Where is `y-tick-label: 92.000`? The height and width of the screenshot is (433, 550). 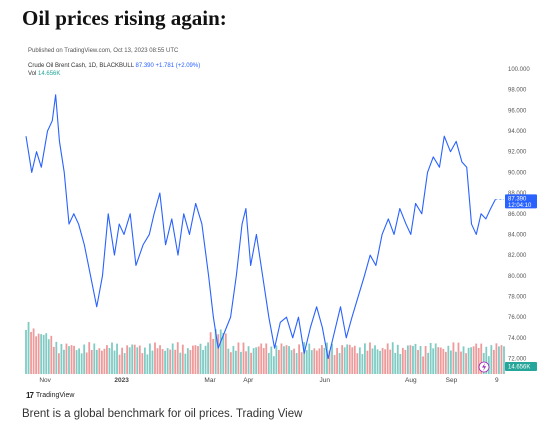
y-tick-label: 92.000 is located at coordinates (517, 153).